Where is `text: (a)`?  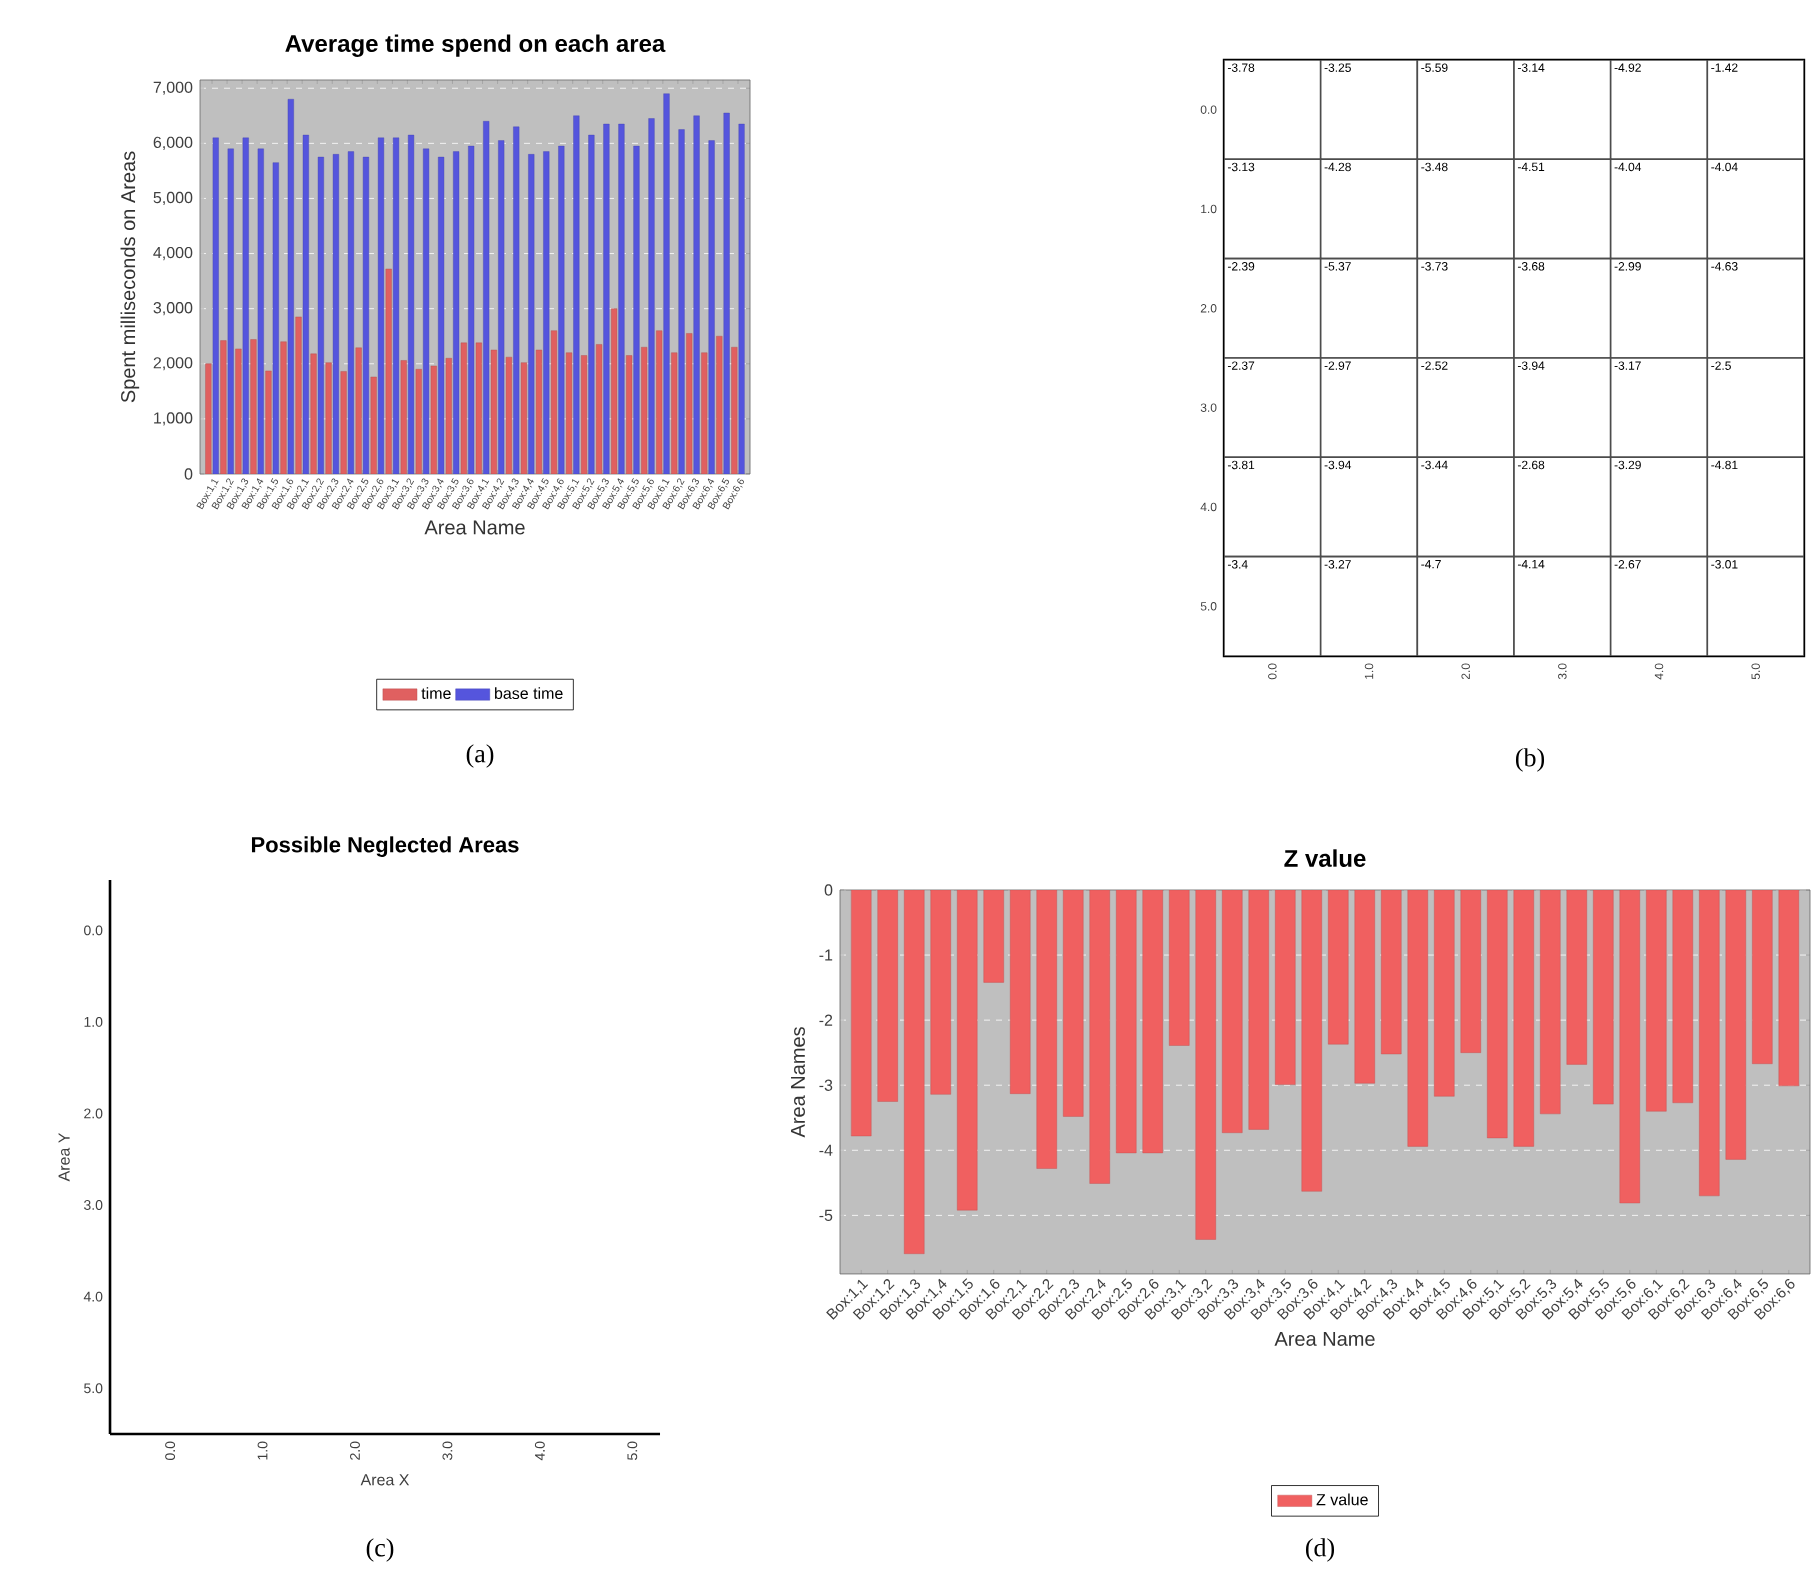 text: (a) is located at coordinates (480, 756).